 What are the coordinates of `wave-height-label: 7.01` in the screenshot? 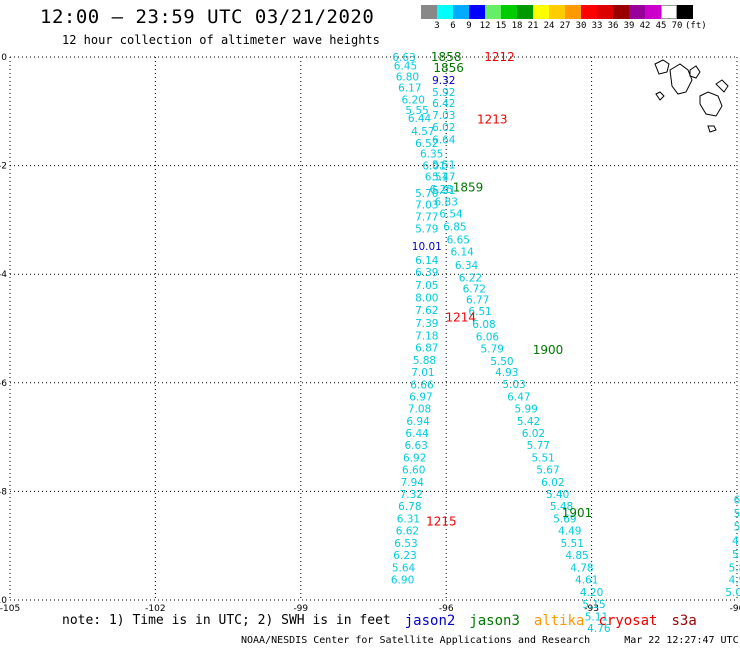 It's located at (422, 373).